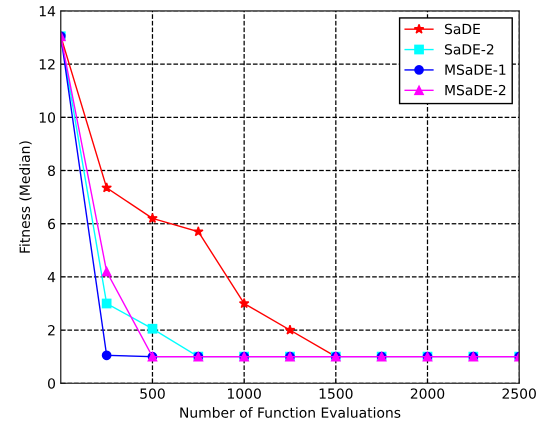  What do you see at coordinates (47, 64) in the screenshot?
I see `y-tick-label: 12` at bounding box center [47, 64].